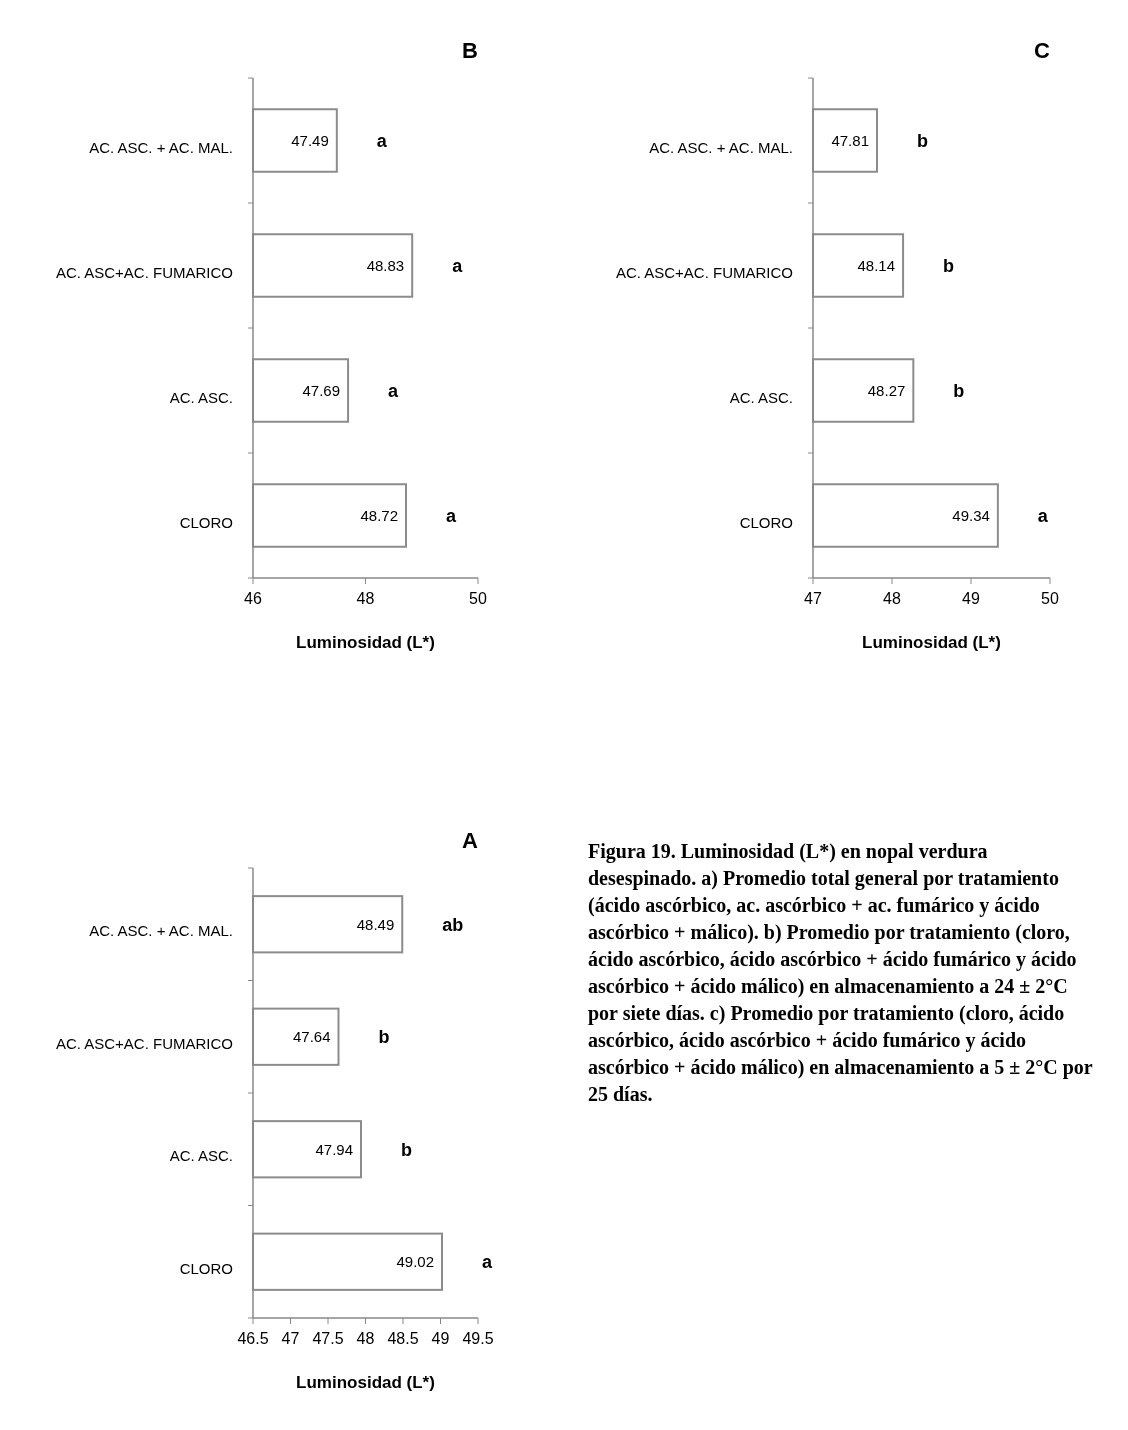 The height and width of the screenshot is (1430, 1128). I want to click on x-tick-label: 49.5, so click(478, 1338).